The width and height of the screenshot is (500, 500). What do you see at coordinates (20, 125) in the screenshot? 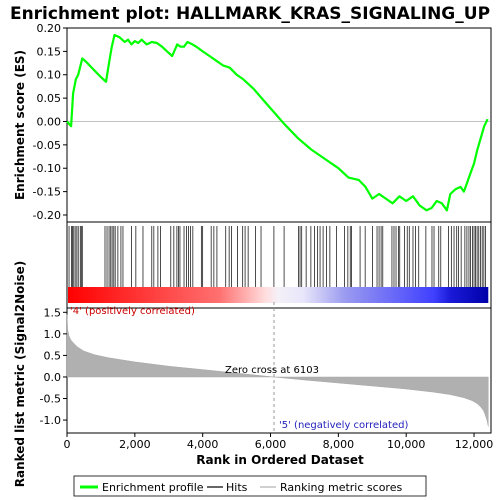
I see `es-y-axis-label: Enrichment score (ES)` at bounding box center [20, 125].